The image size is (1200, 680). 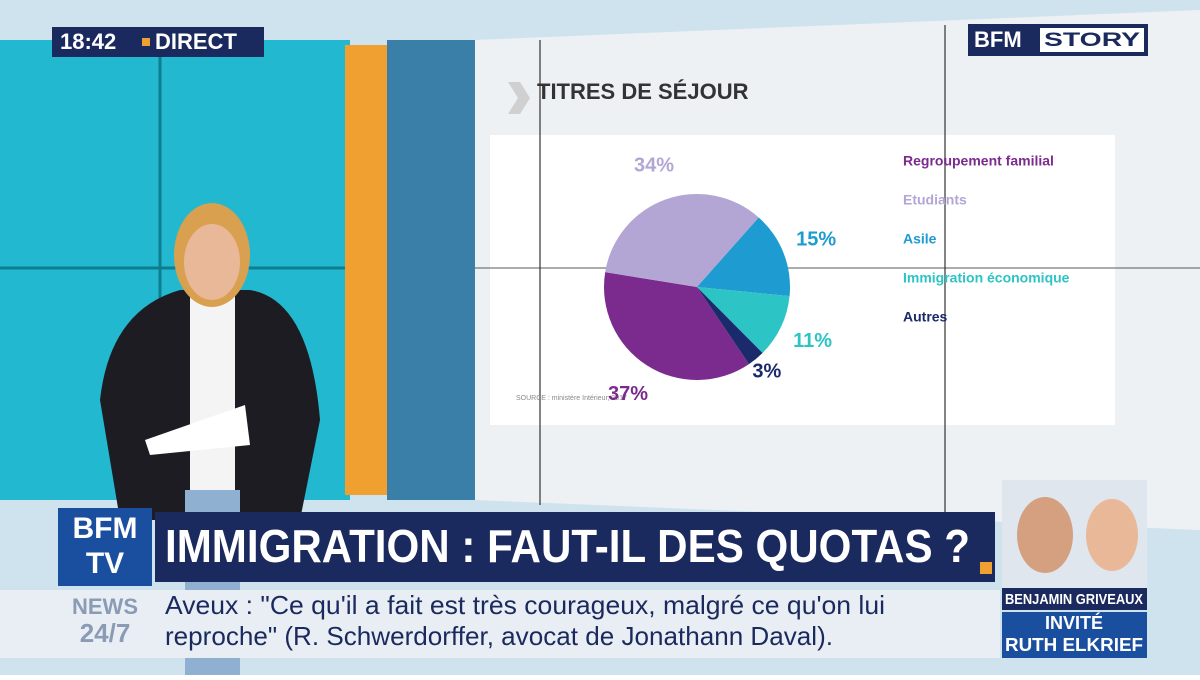 I want to click on channel-logo: STORY, so click(x=1092, y=40).